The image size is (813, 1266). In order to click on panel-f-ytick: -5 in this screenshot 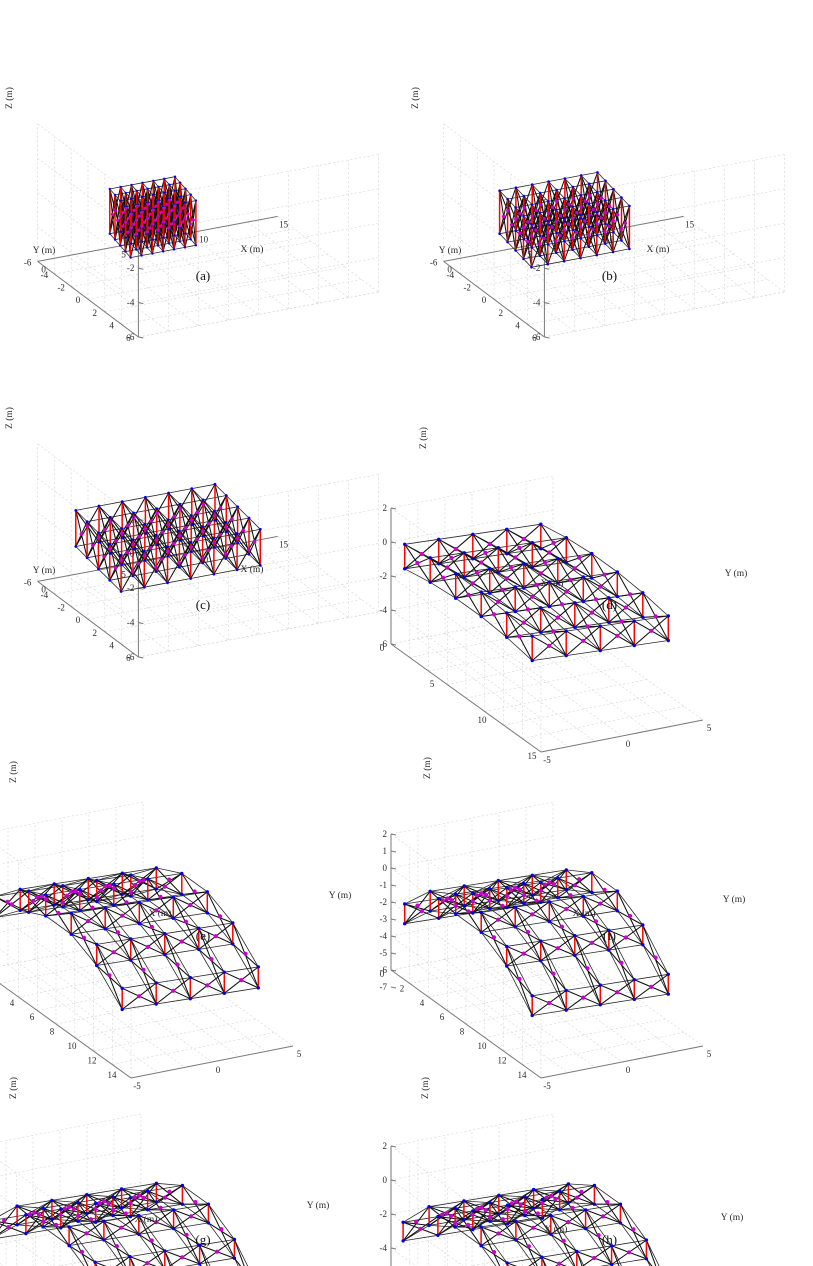, I will do `click(547, 1086)`.